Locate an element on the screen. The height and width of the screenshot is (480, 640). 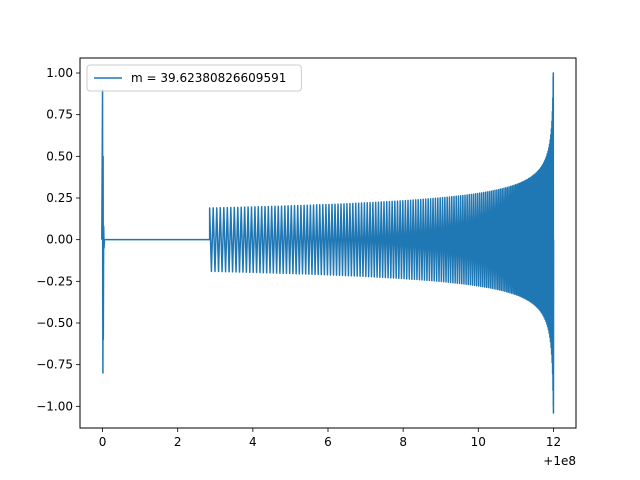
y-tick-label: 0.25 is located at coordinates (59, 198).